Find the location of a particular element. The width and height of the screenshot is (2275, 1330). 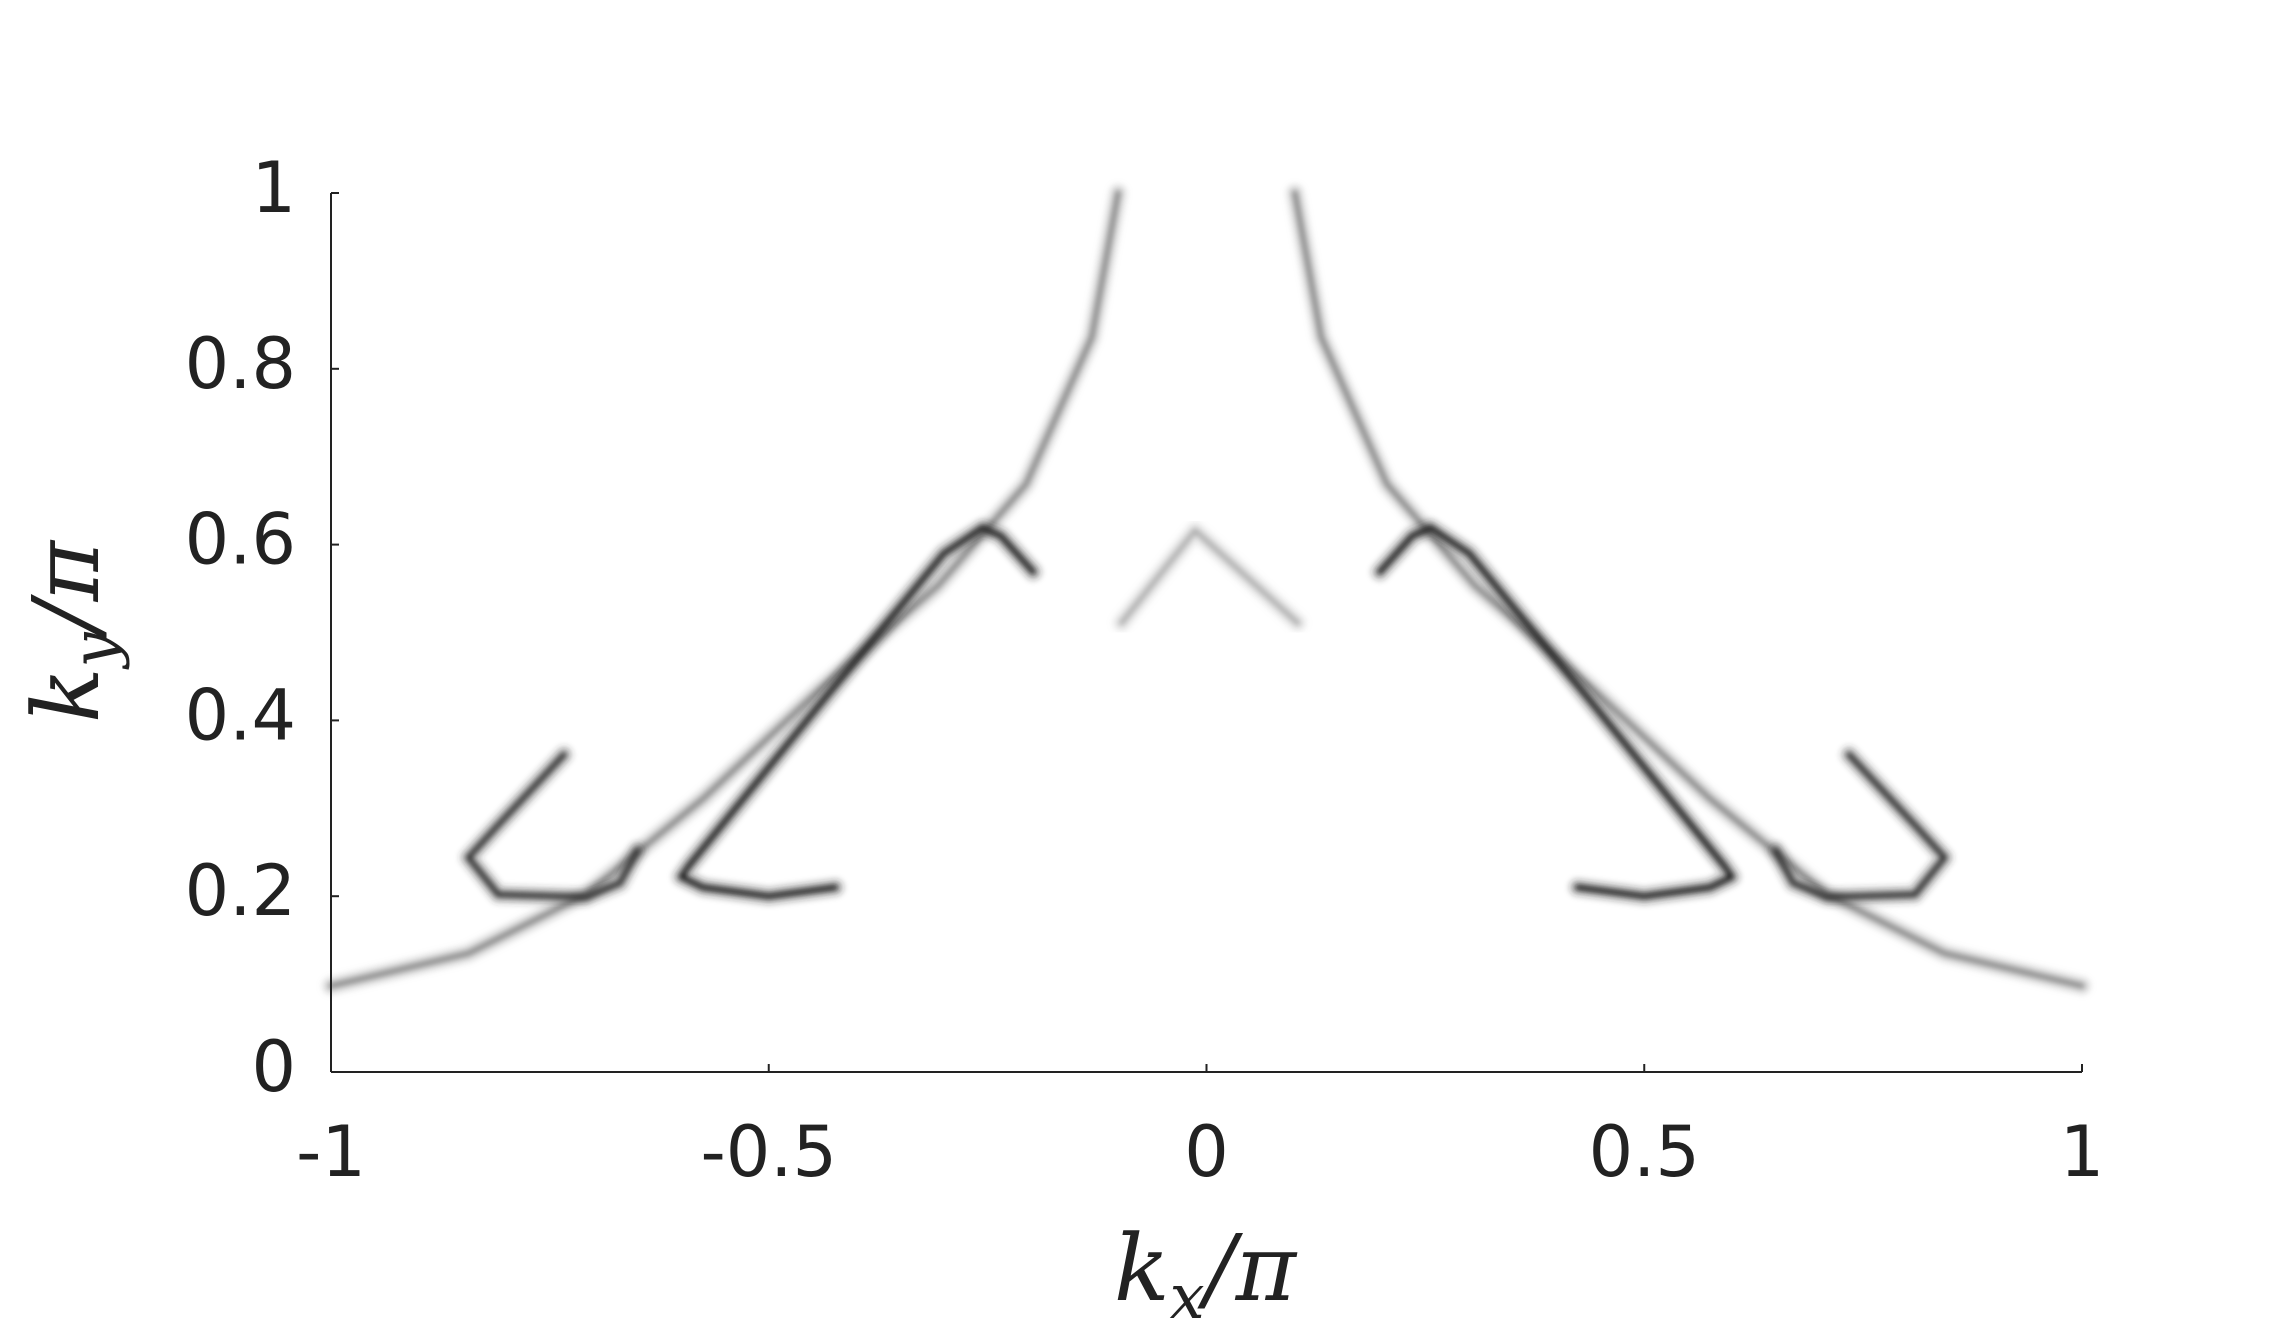

y-tick-label: 0.8 is located at coordinates (240, 364).